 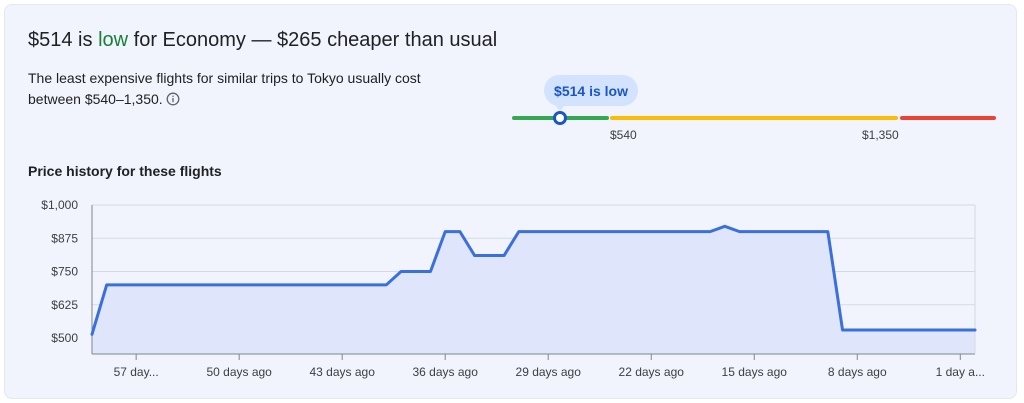 What do you see at coordinates (560, 107) in the screenshot?
I see `price-bubble-tail` at bounding box center [560, 107].